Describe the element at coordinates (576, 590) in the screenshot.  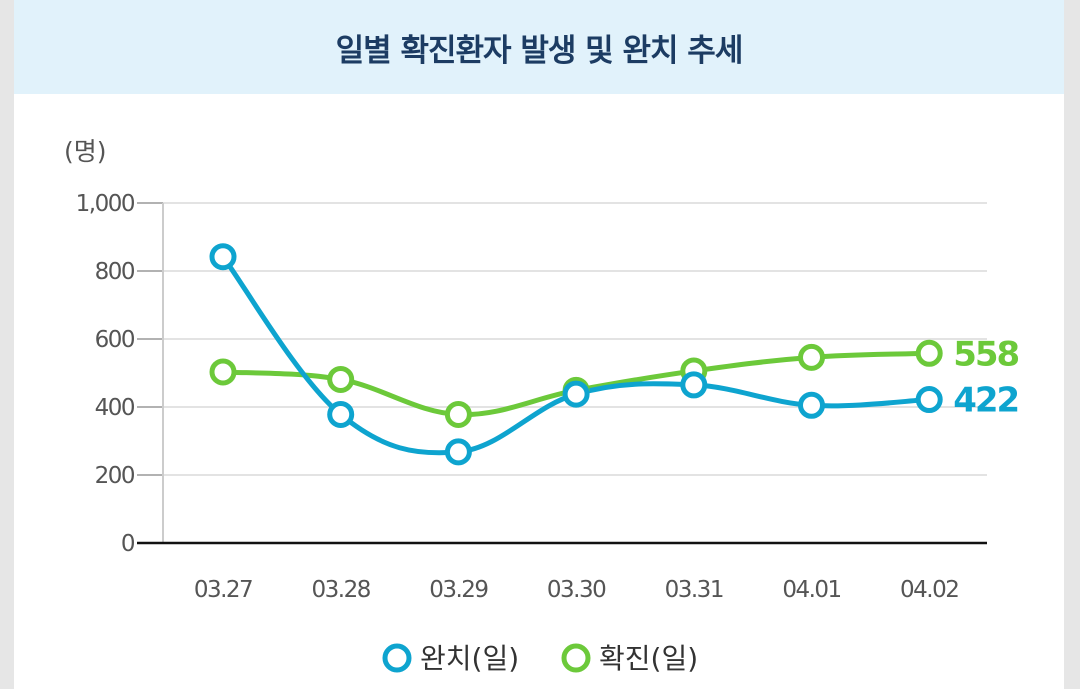
I see `x-tick-label: 03.30` at that location.